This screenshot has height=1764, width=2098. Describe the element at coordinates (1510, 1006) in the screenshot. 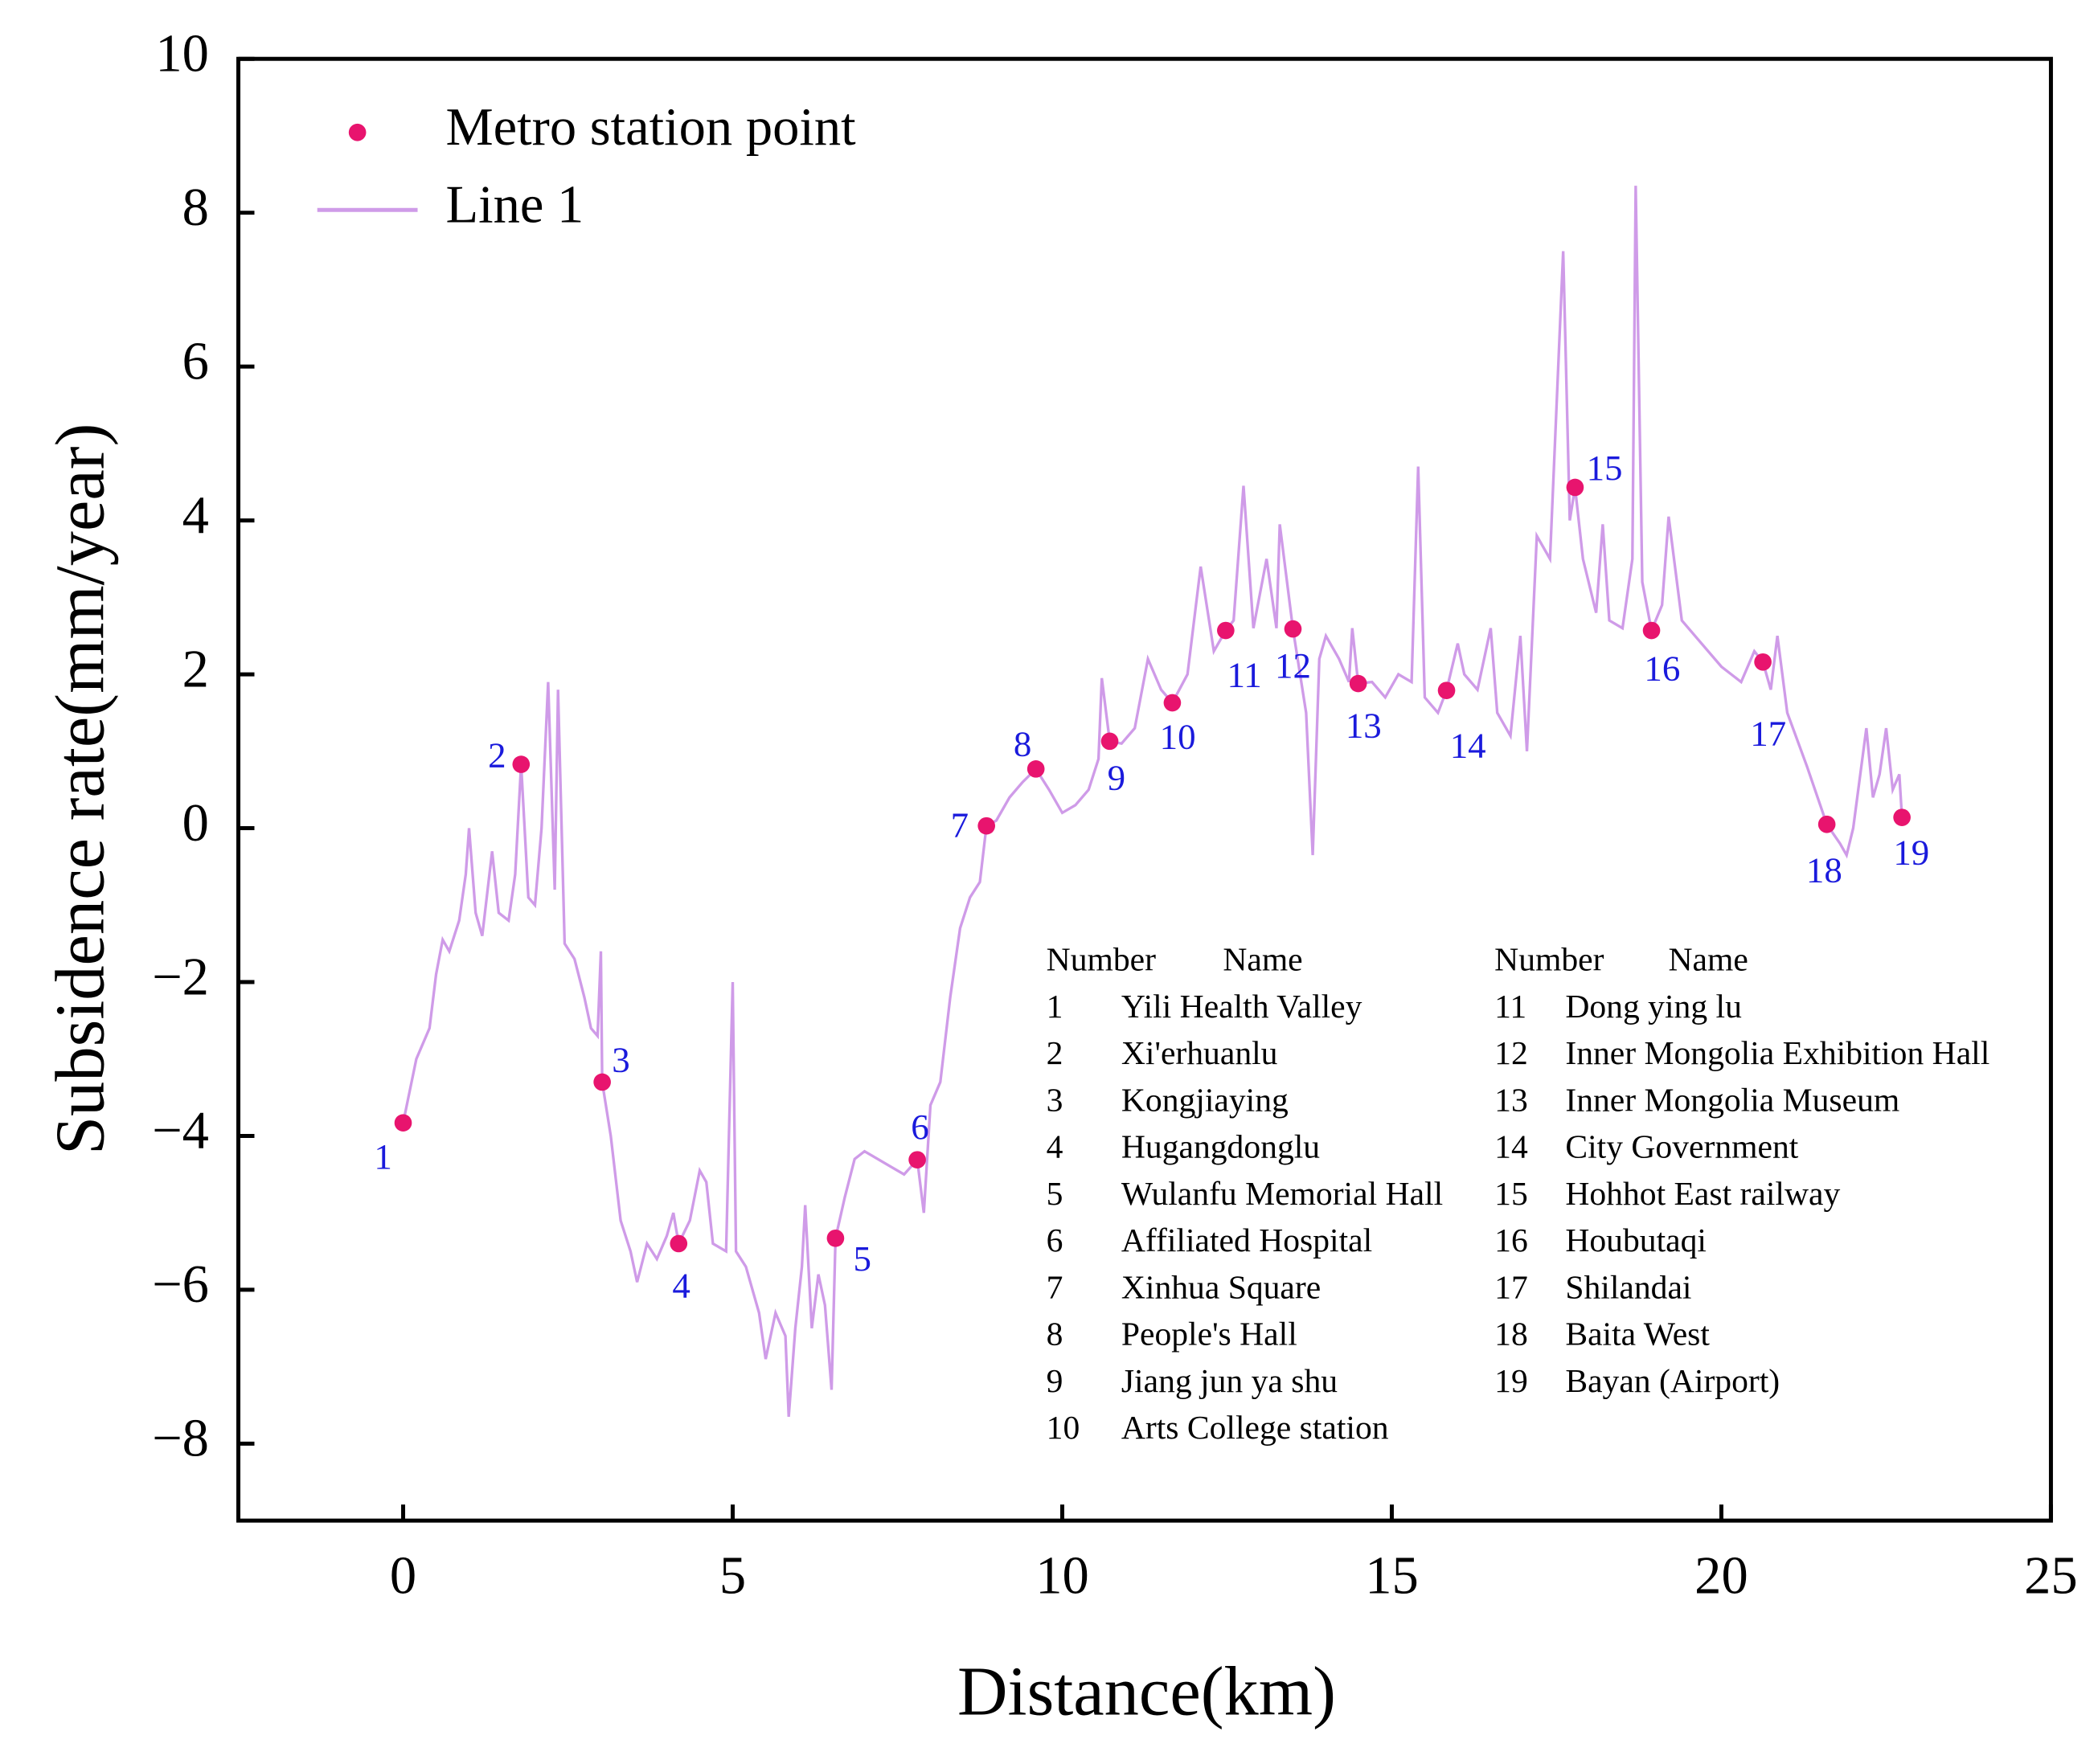

I see `table-number: 11` at that location.